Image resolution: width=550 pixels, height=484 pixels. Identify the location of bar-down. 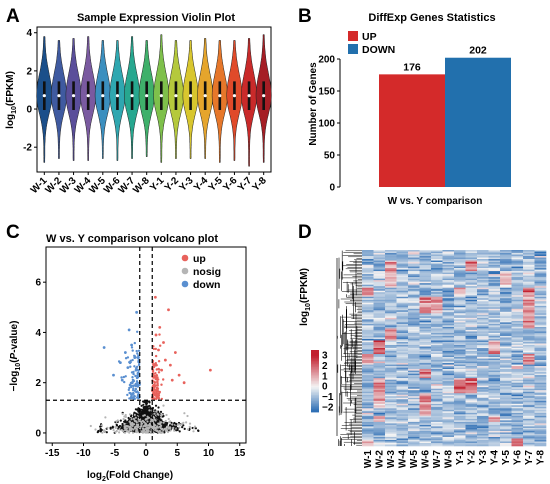
(478, 122).